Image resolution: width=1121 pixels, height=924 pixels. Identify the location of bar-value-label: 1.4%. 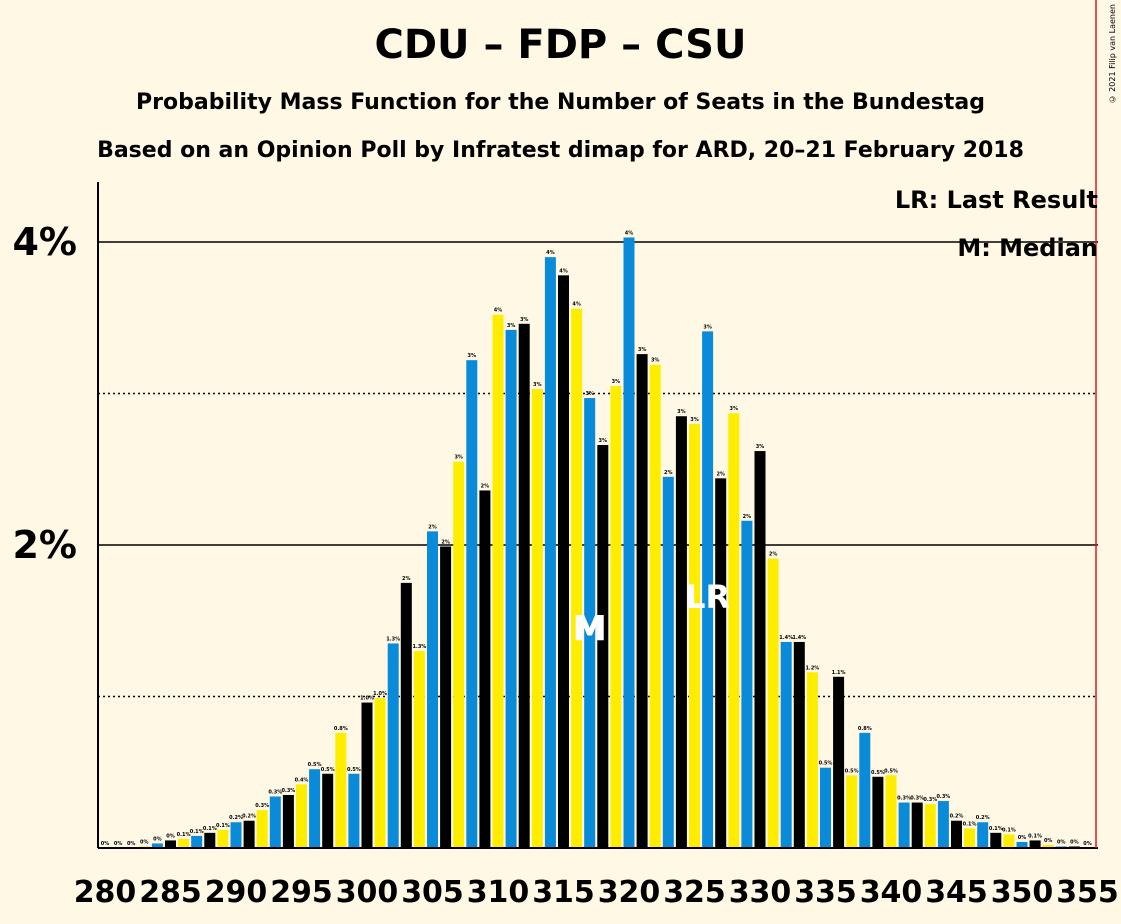
(799, 638).